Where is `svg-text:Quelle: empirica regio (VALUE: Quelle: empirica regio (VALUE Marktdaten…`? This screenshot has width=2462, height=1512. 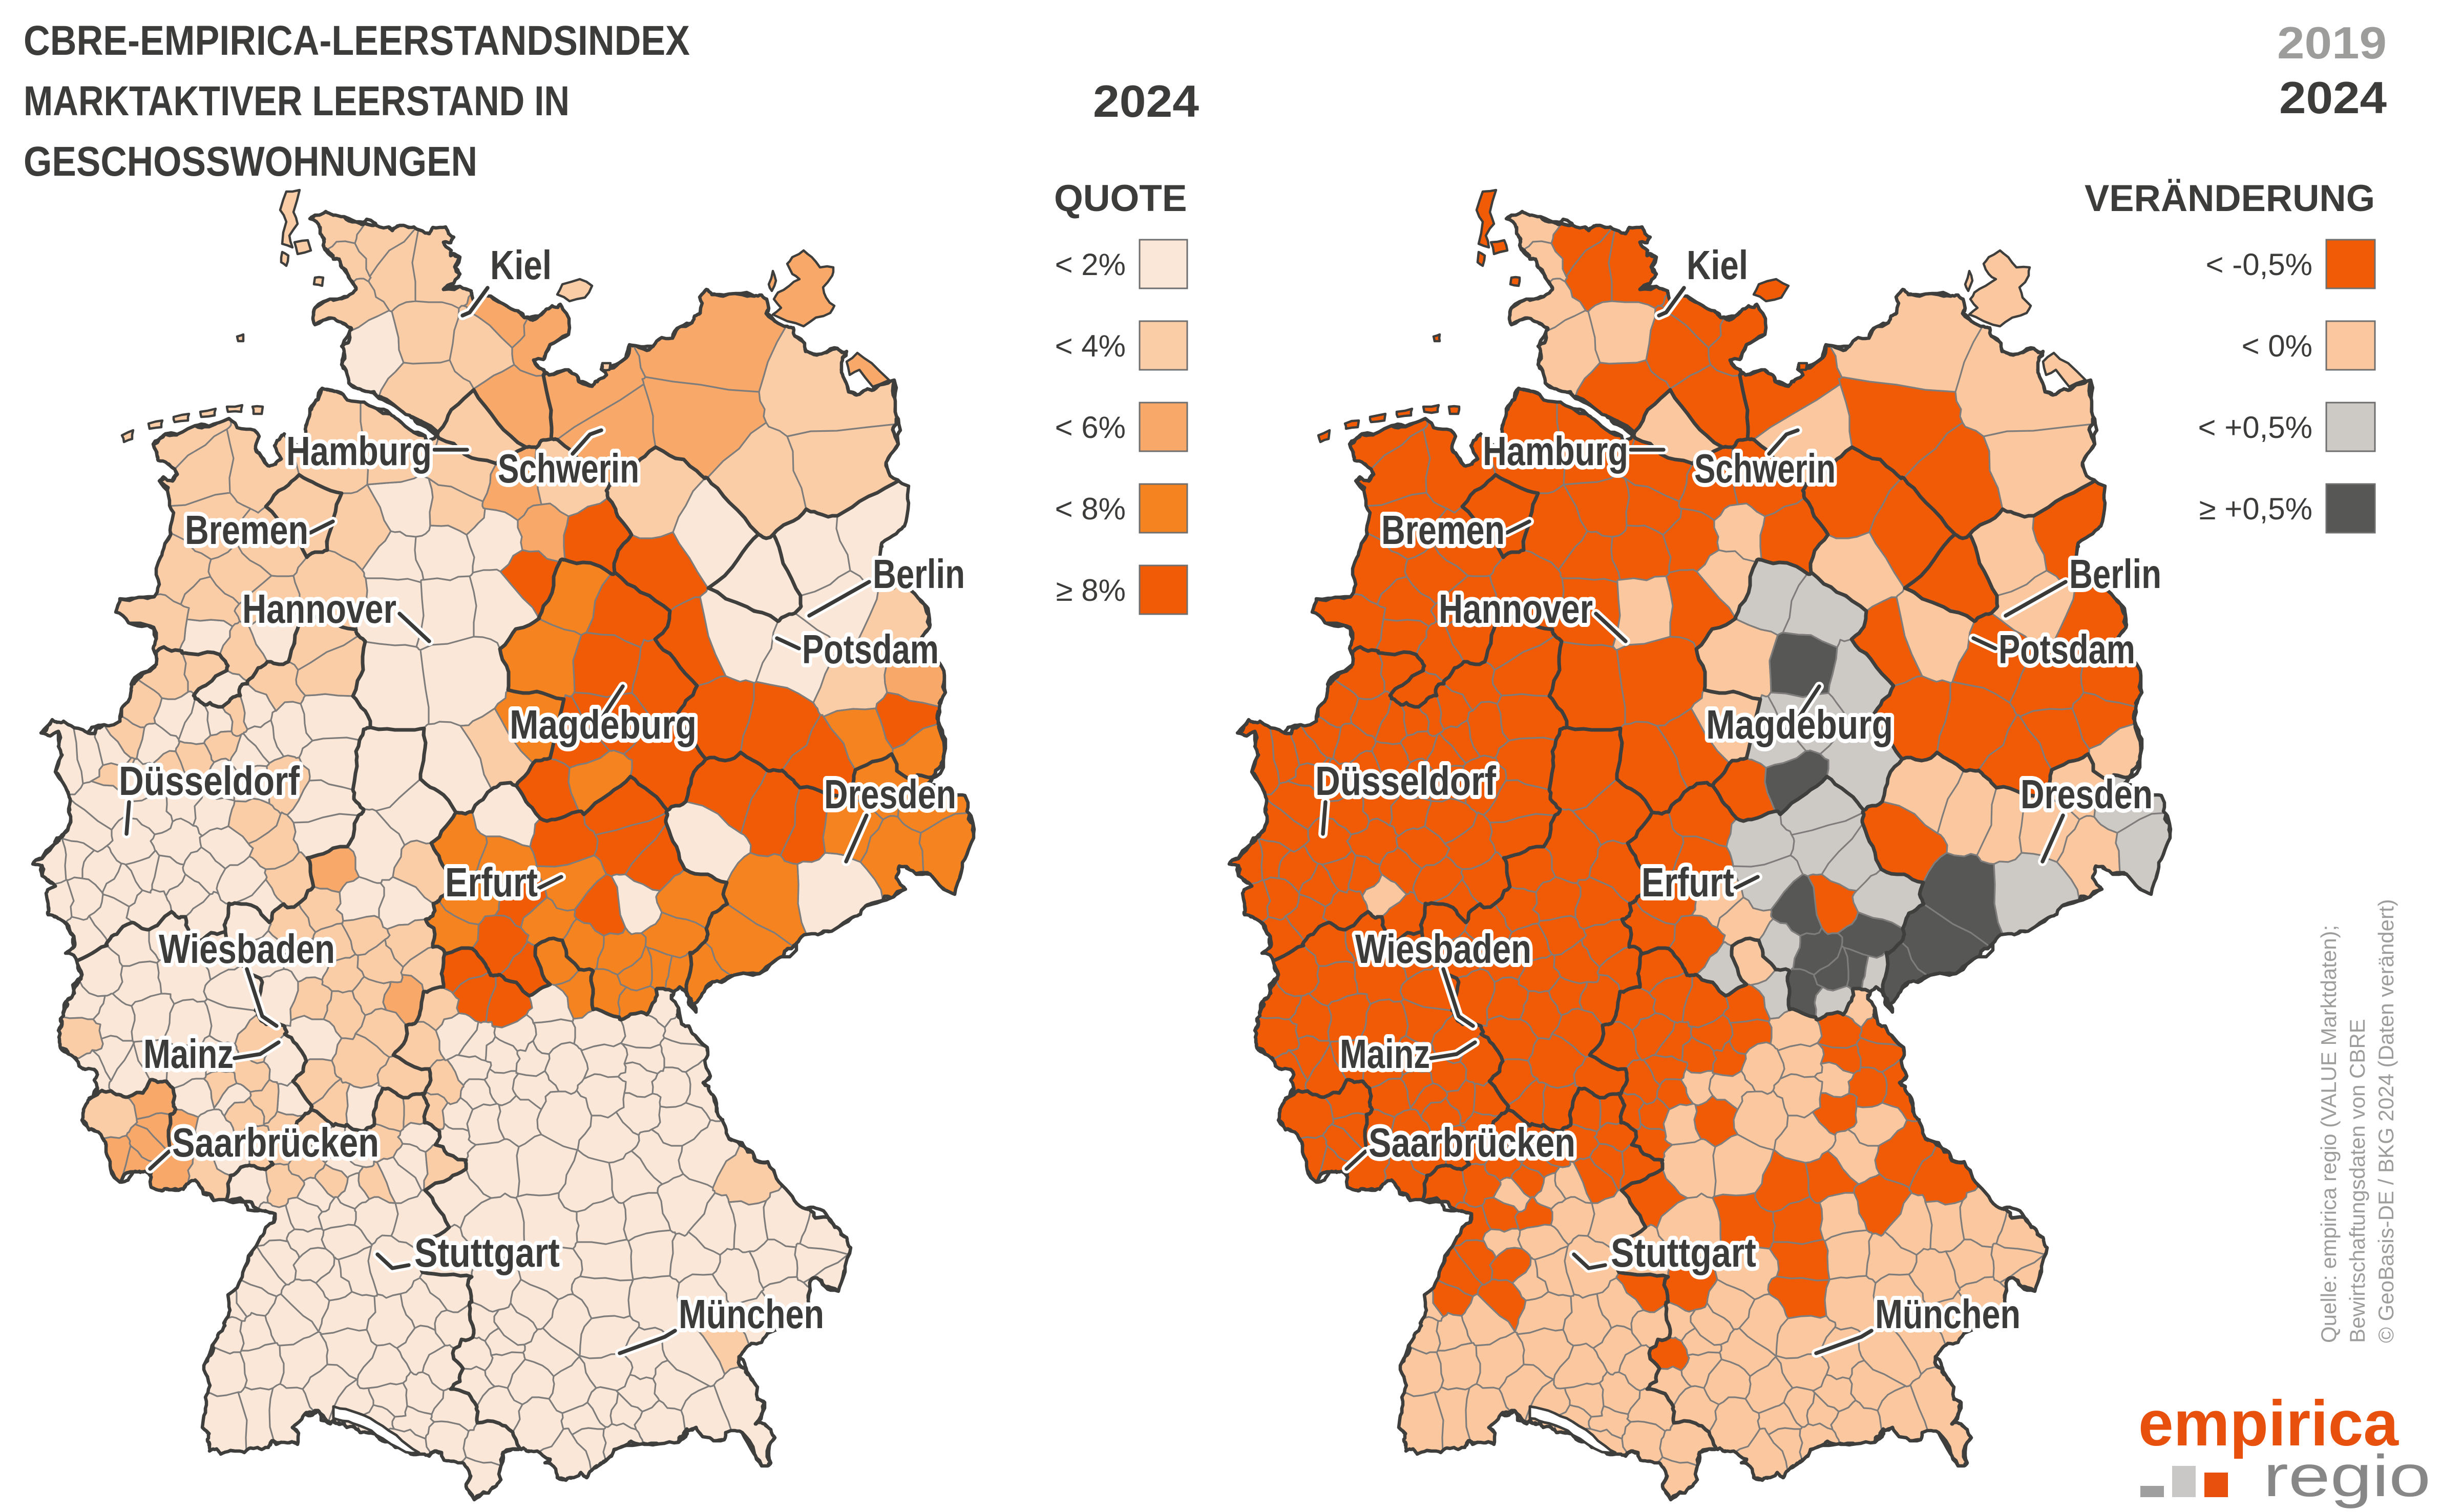
svg-text:Quelle: empirica regio (VALUE: Quelle: empirica regio (VALUE Marktdaten… is located at coordinates (2329, 1134).